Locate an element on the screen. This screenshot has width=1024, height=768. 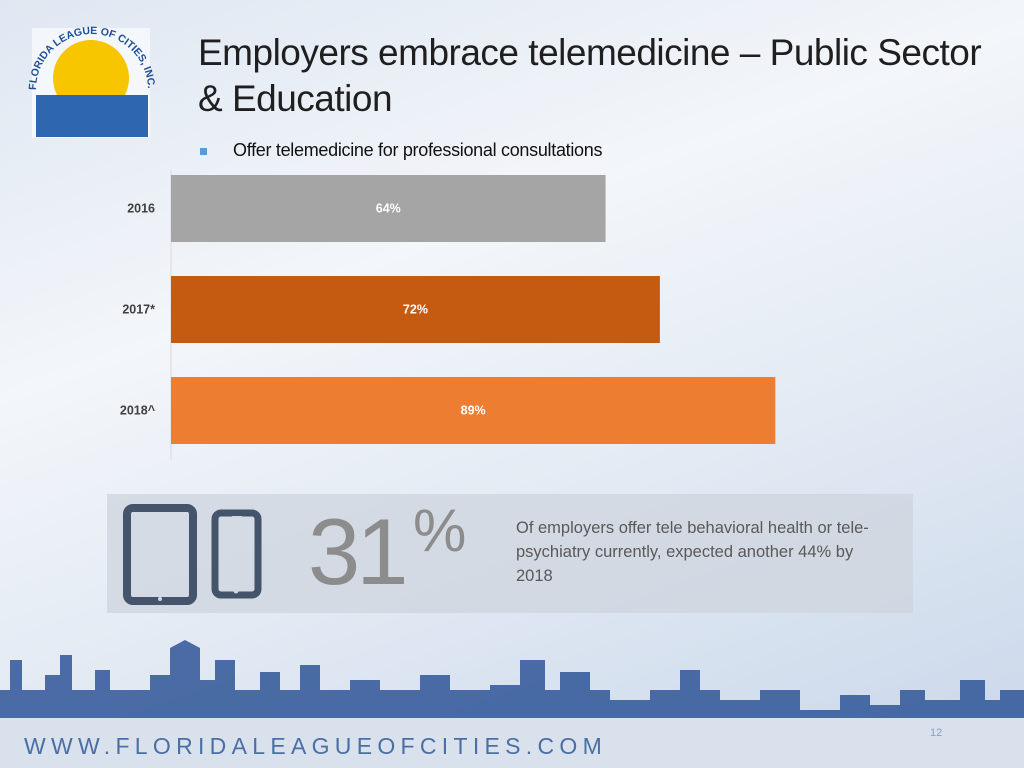
y-tick-label: 2017* is located at coordinates (138, 310).